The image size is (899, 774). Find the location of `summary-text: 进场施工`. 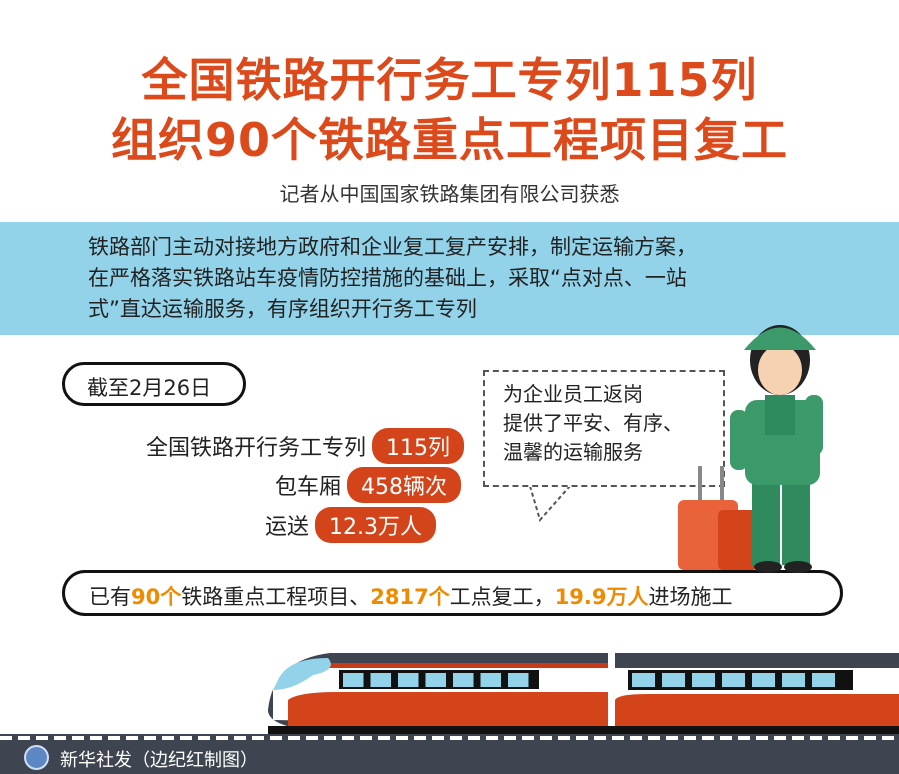

summary-text: 进场施工 is located at coordinates (690, 597).